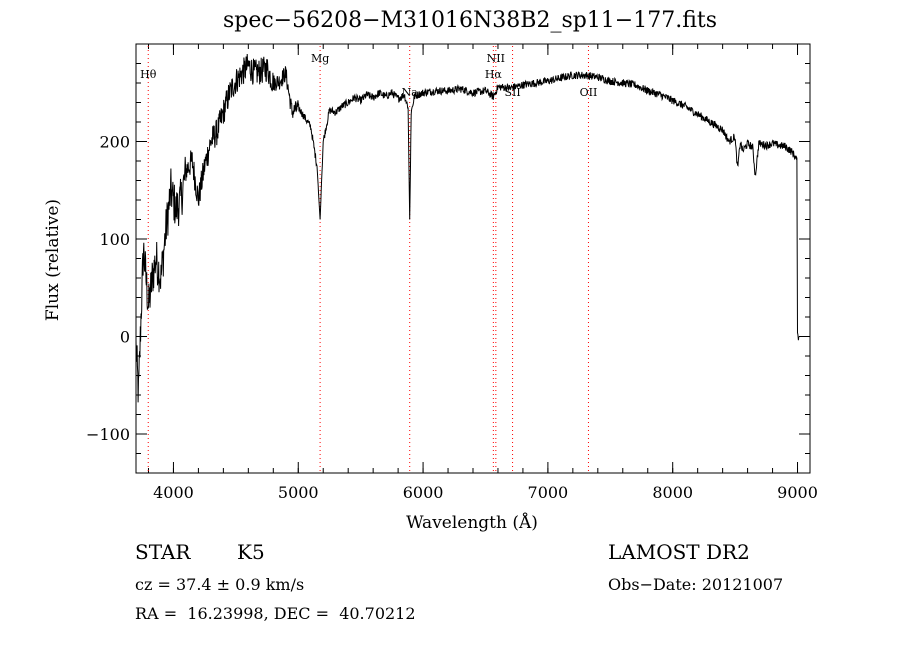 The image size is (900, 650). Describe the element at coordinates (696, 584) in the screenshot. I see `observation-date: Obs−Date: 20121007` at that location.